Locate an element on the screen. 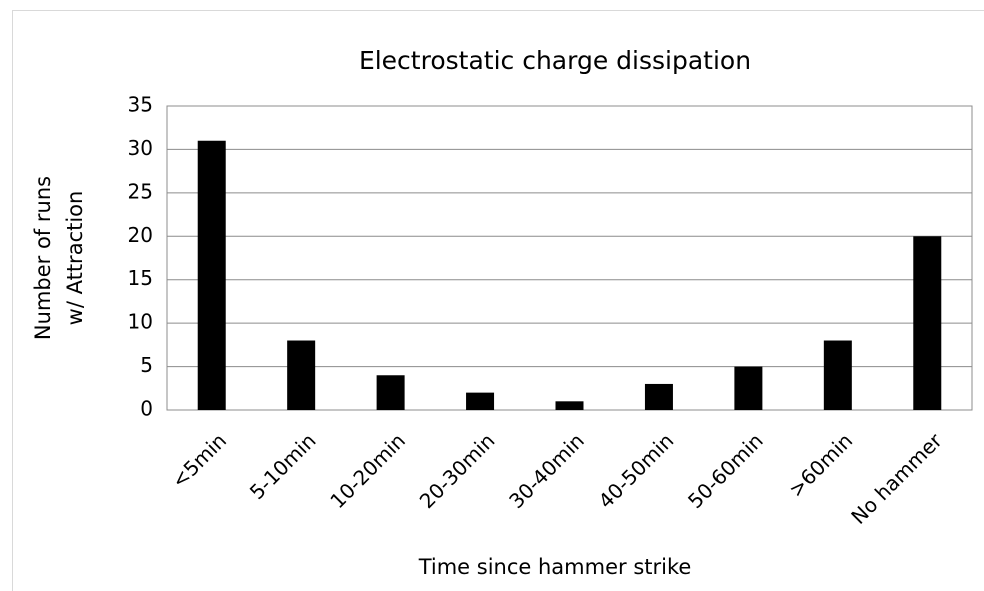 Image resolution: width=984 pixels, height=591 pixels. chart-title: Electrostatic charge dissipation is located at coordinates (555, 60).